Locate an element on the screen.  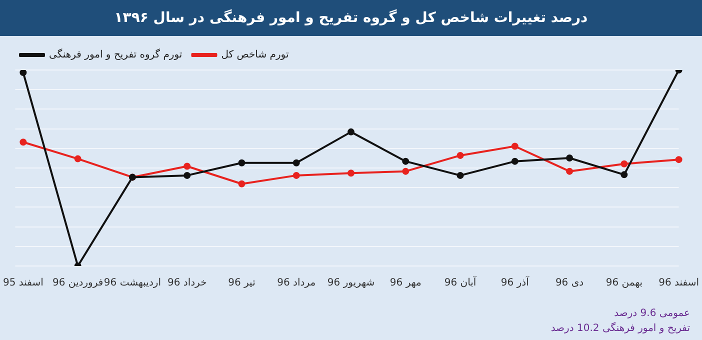
x-tick-label: دی 96 is located at coordinates (569, 283).